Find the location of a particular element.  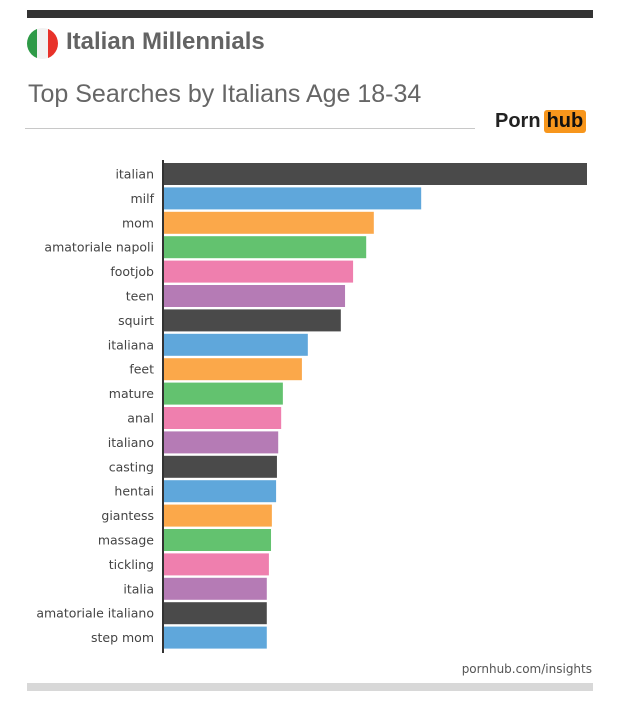

bar-footjob is located at coordinates (259, 271).